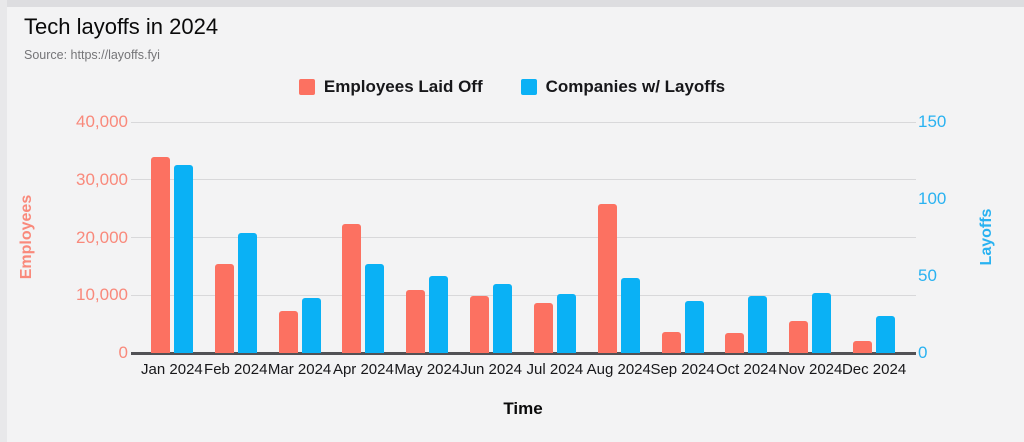  What do you see at coordinates (932, 198) in the screenshot?
I see `right-axis-tick-label: 100` at bounding box center [932, 198].